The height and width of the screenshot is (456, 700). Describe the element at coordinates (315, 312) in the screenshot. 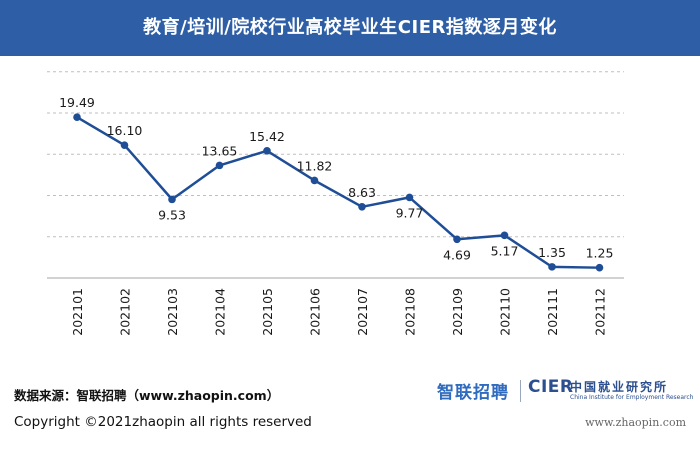

I see `x-tick-label: 202106` at that location.